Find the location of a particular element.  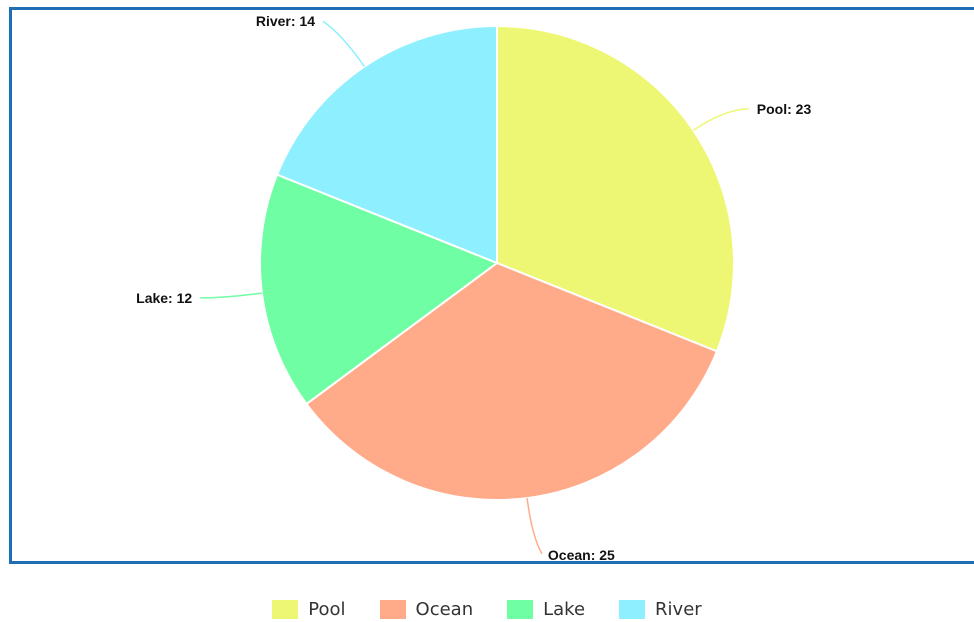

slice-label-lake: Lake: 12 is located at coordinates (164, 298).